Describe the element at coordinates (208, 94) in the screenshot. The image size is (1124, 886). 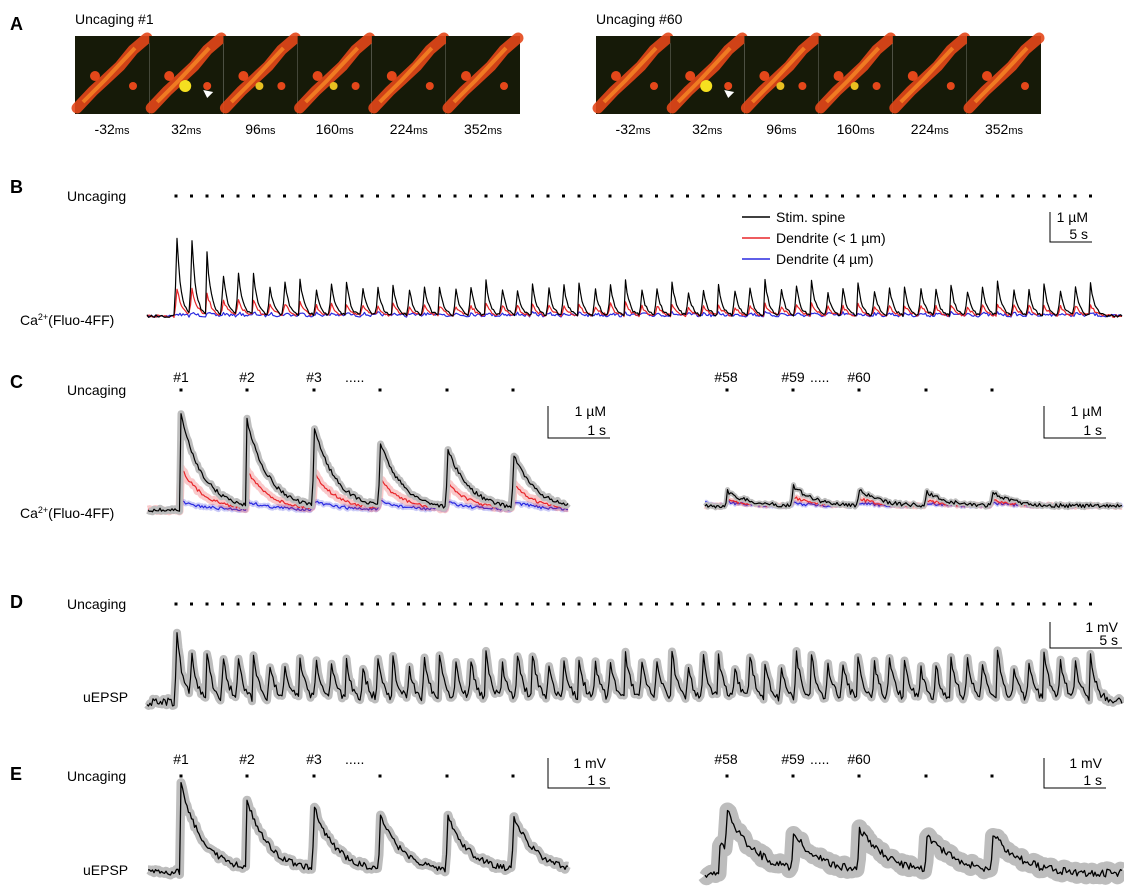
I see `arrowhead` at that location.